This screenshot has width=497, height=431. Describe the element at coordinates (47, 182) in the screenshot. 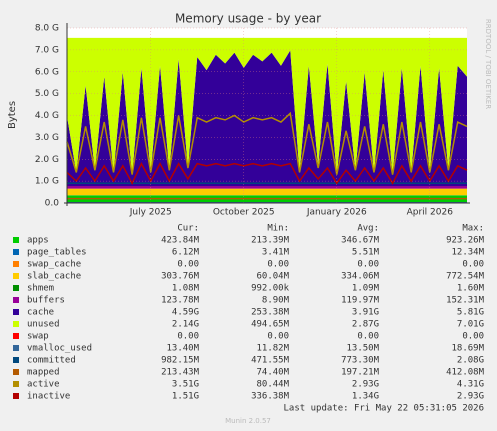

I see `y-tick-label: 1.0 G` at that location.